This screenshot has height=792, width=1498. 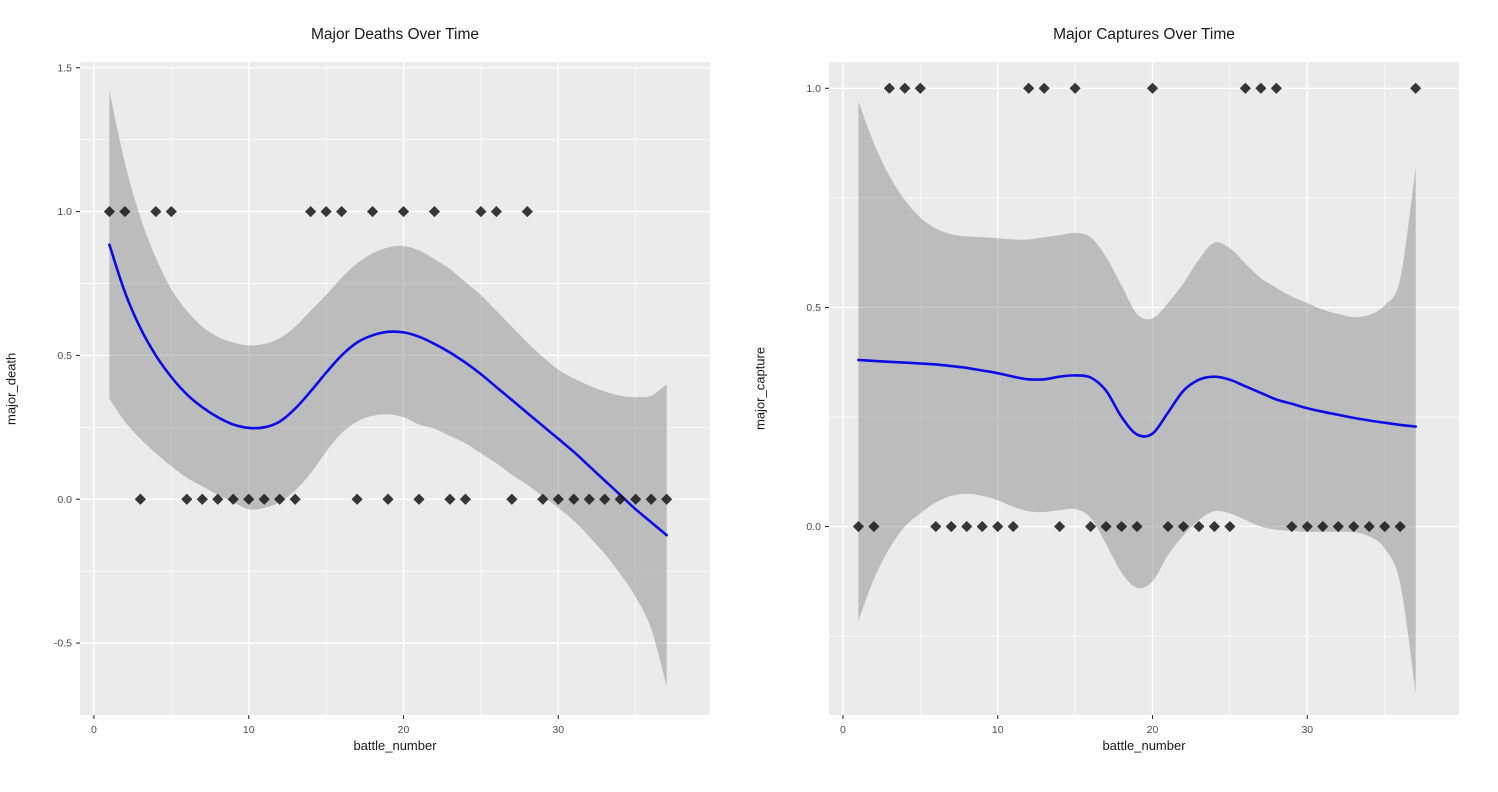 I want to click on chart-title-major-deaths: Major Deaths Over Time, so click(x=395, y=34).